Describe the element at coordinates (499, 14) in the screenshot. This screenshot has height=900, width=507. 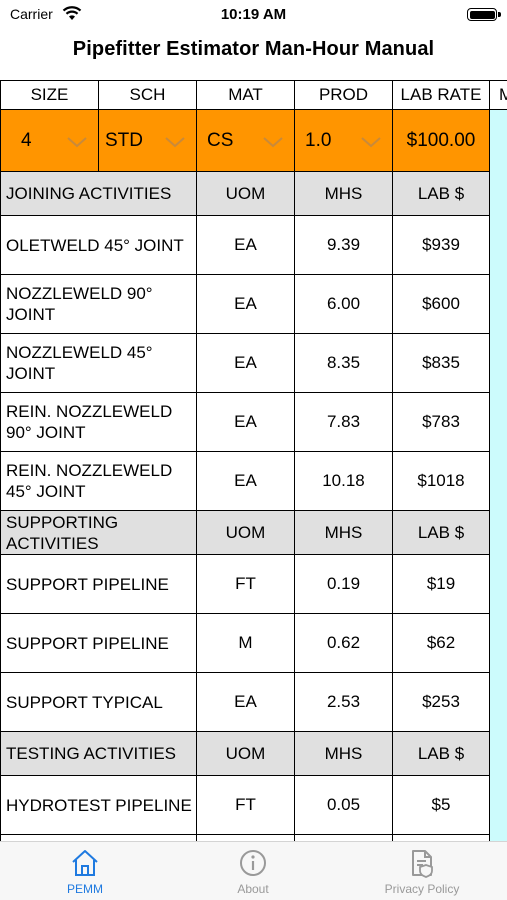
I see `battery-cap` at that location.